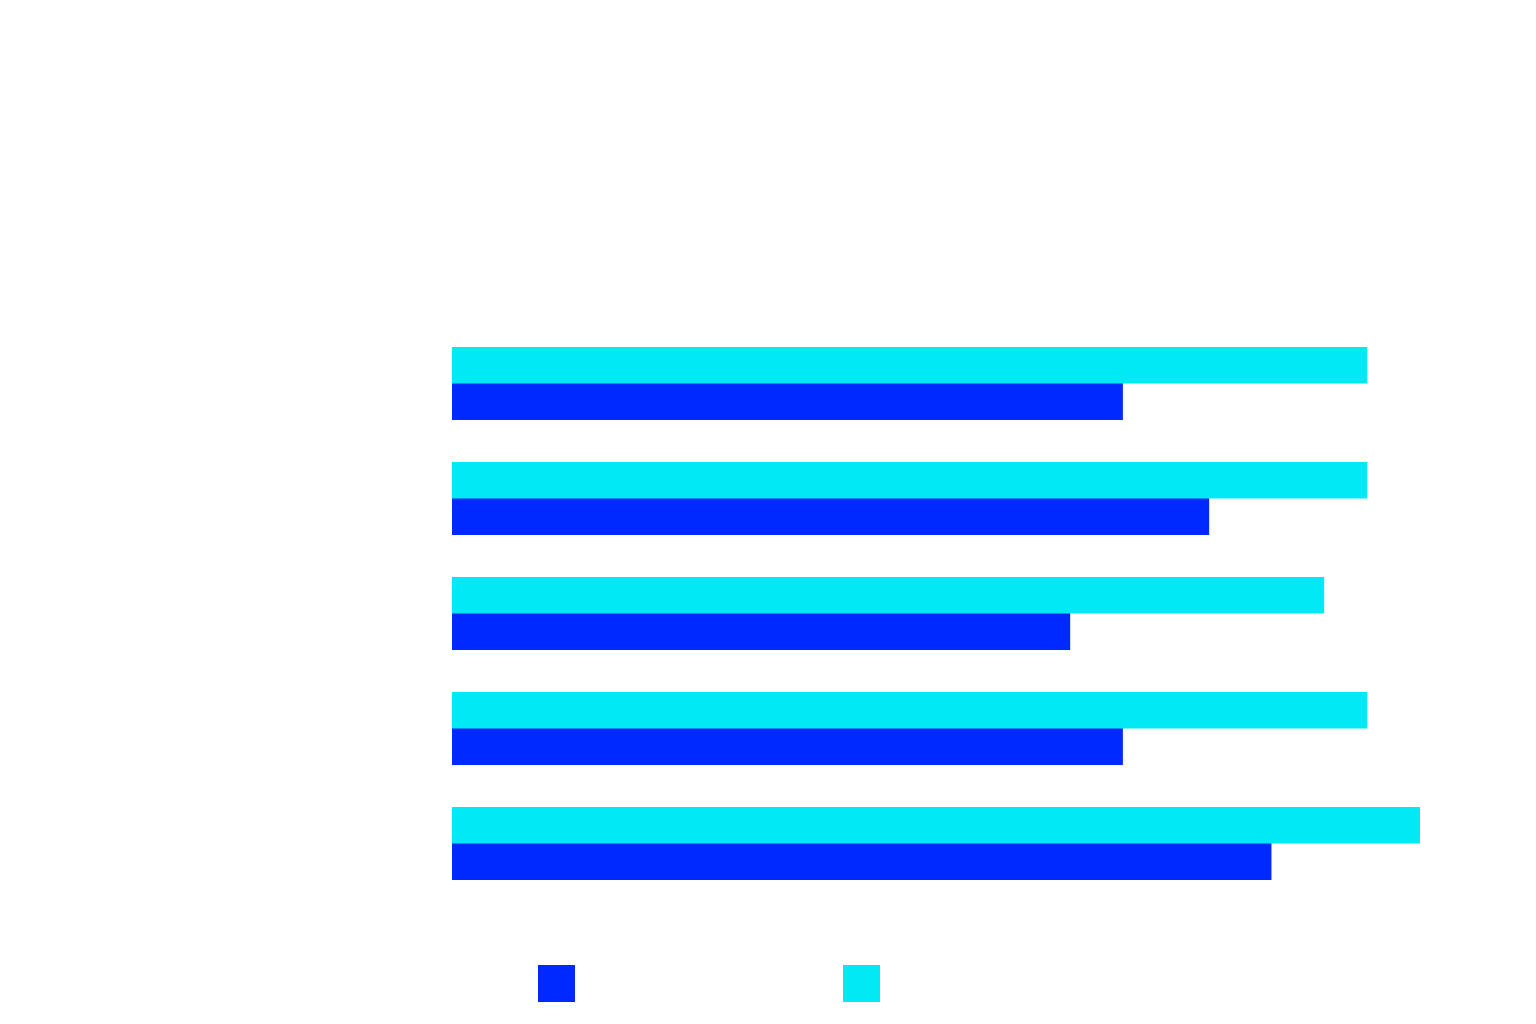  I want to click on chart-legend, so click(843, 983).